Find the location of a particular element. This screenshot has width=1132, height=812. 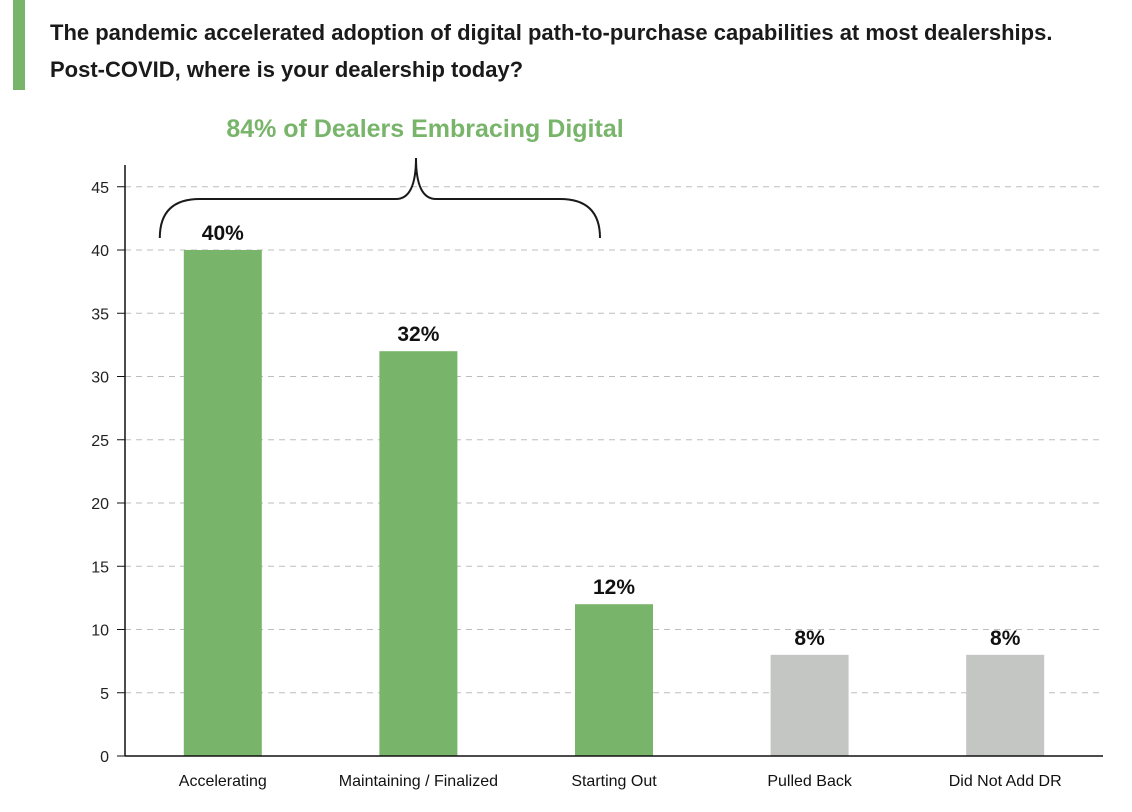

y-tick-label: 35 is located at coordinates (100, 314).